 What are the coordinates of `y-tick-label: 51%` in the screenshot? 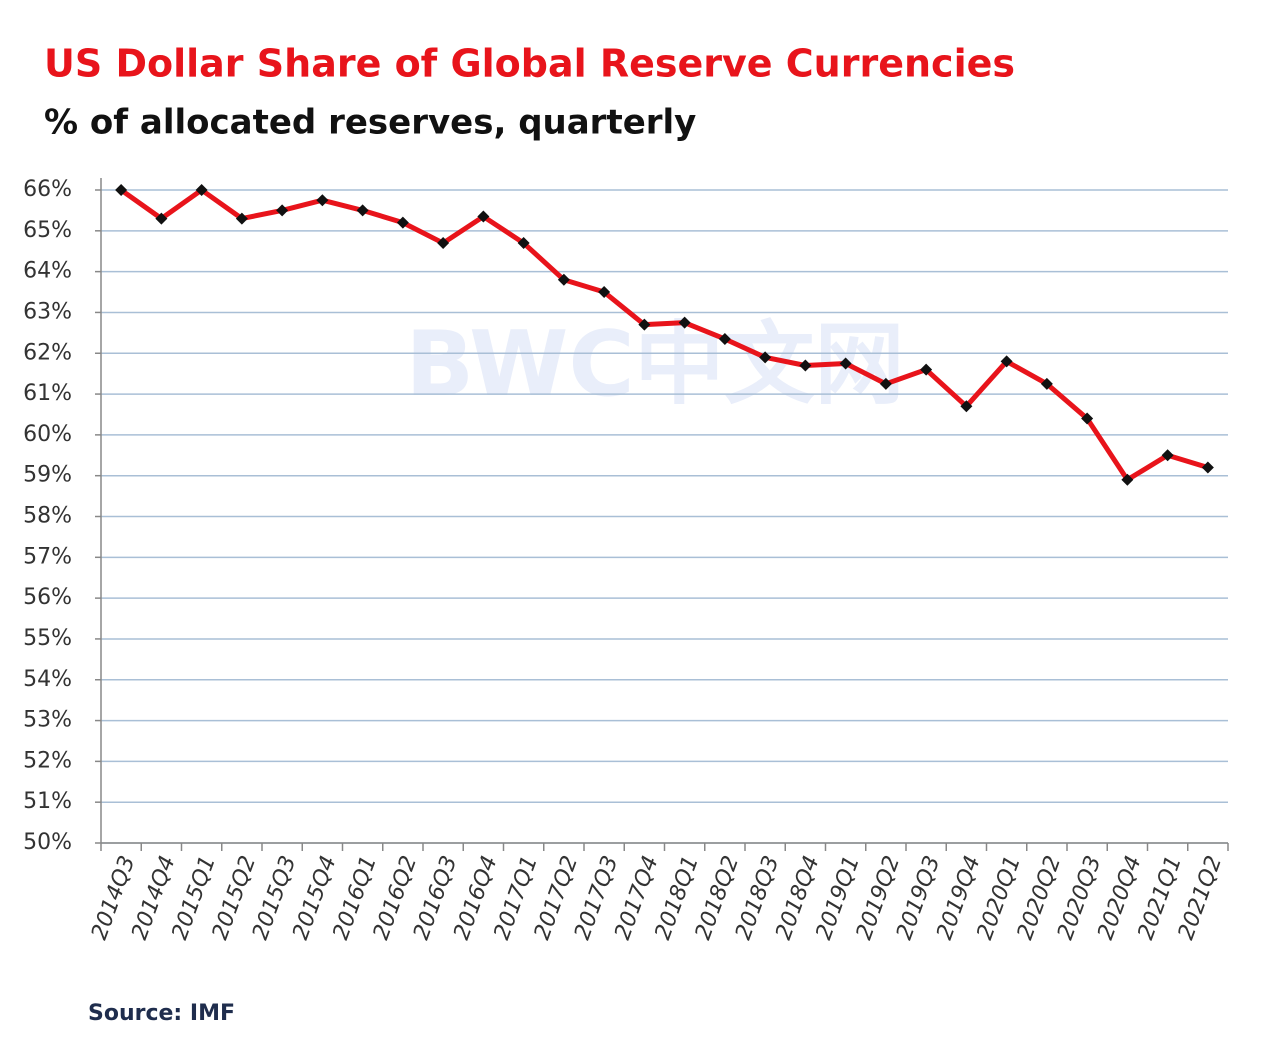 It's located at (47, 801).